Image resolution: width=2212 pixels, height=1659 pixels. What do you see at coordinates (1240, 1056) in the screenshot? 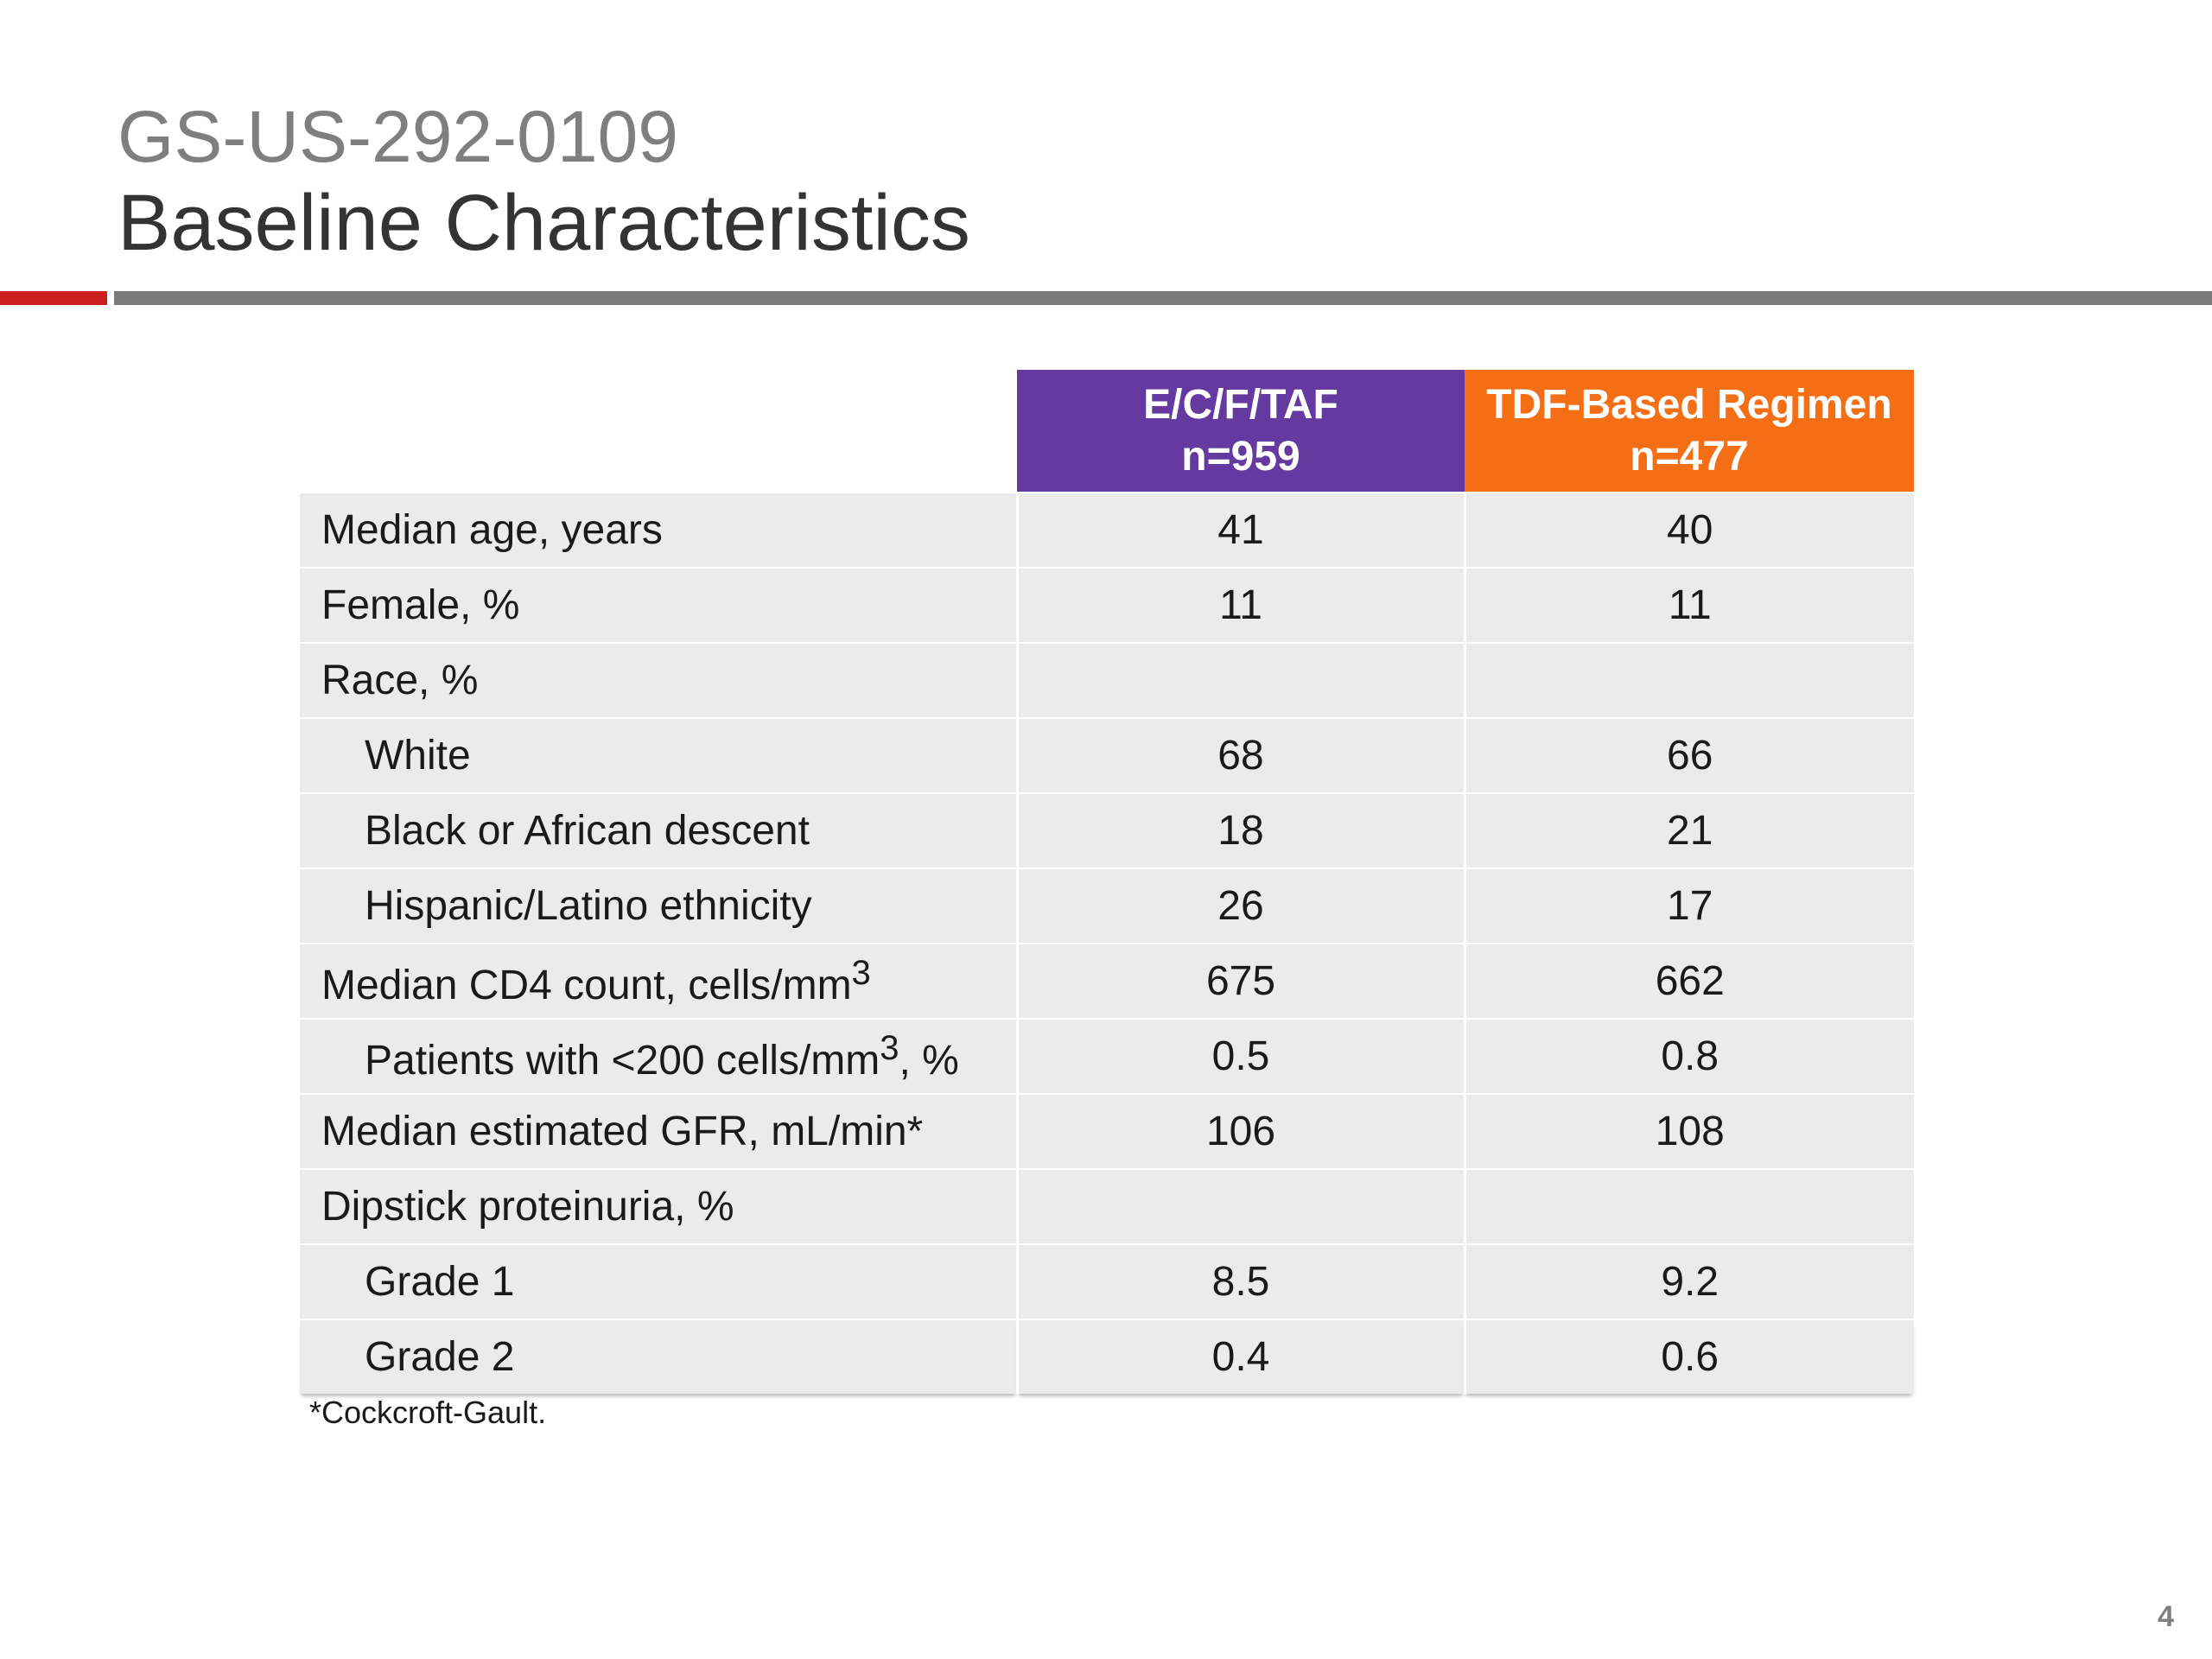
I see `cell-ecftaf: 0.5` at bounding box center [1240, 1056].